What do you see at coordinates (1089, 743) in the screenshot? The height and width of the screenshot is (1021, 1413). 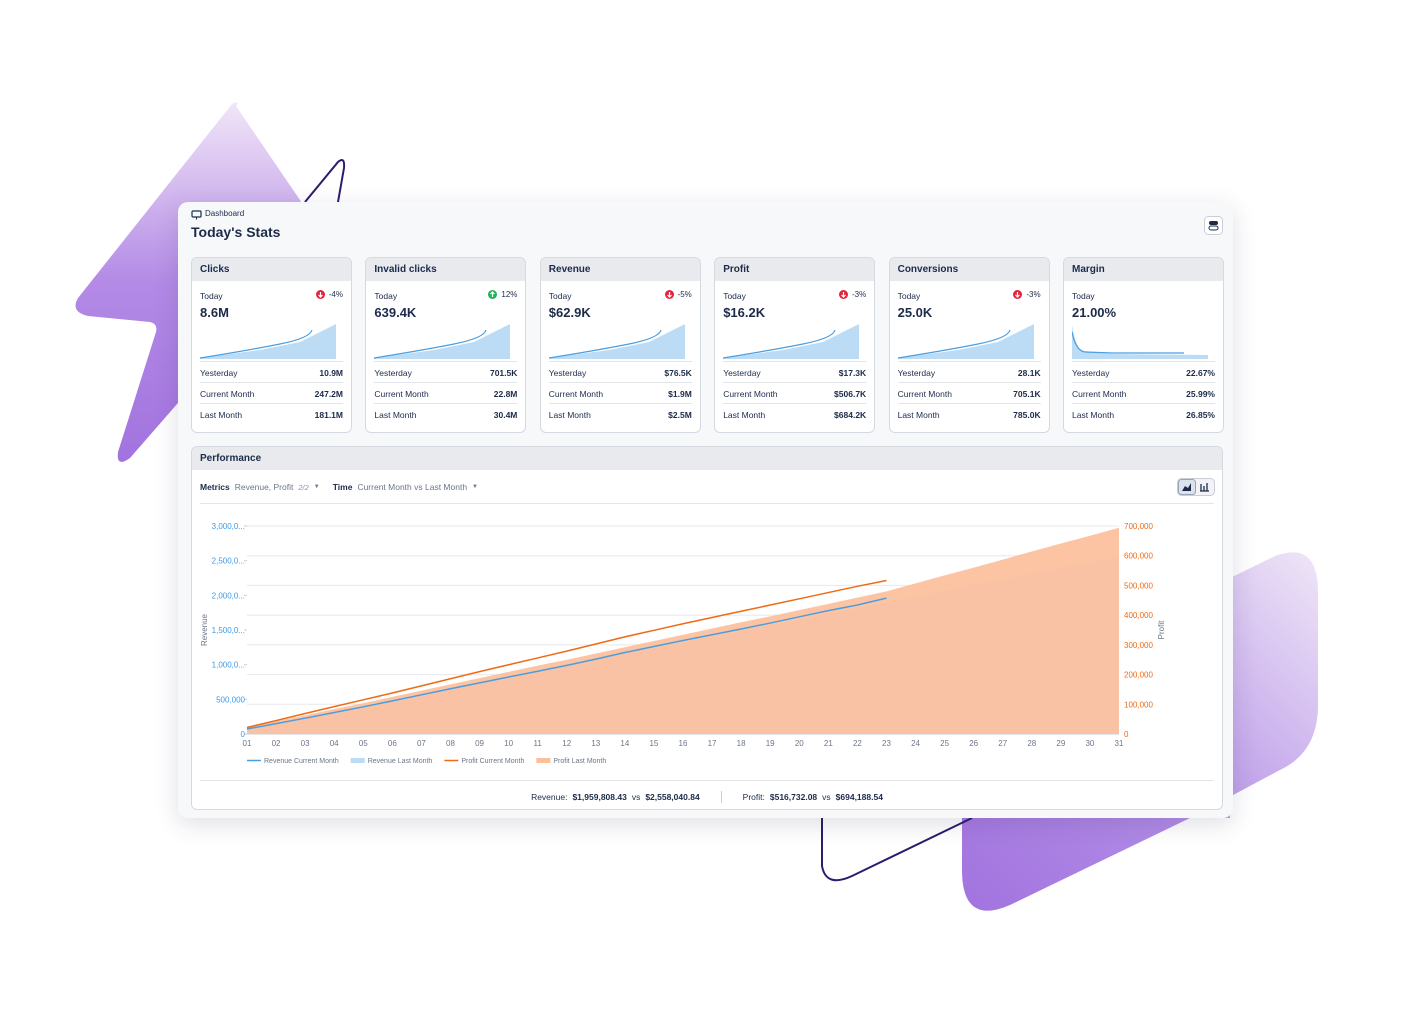 I see `x-tick-label: 30` at bounding box center [1089, 743].